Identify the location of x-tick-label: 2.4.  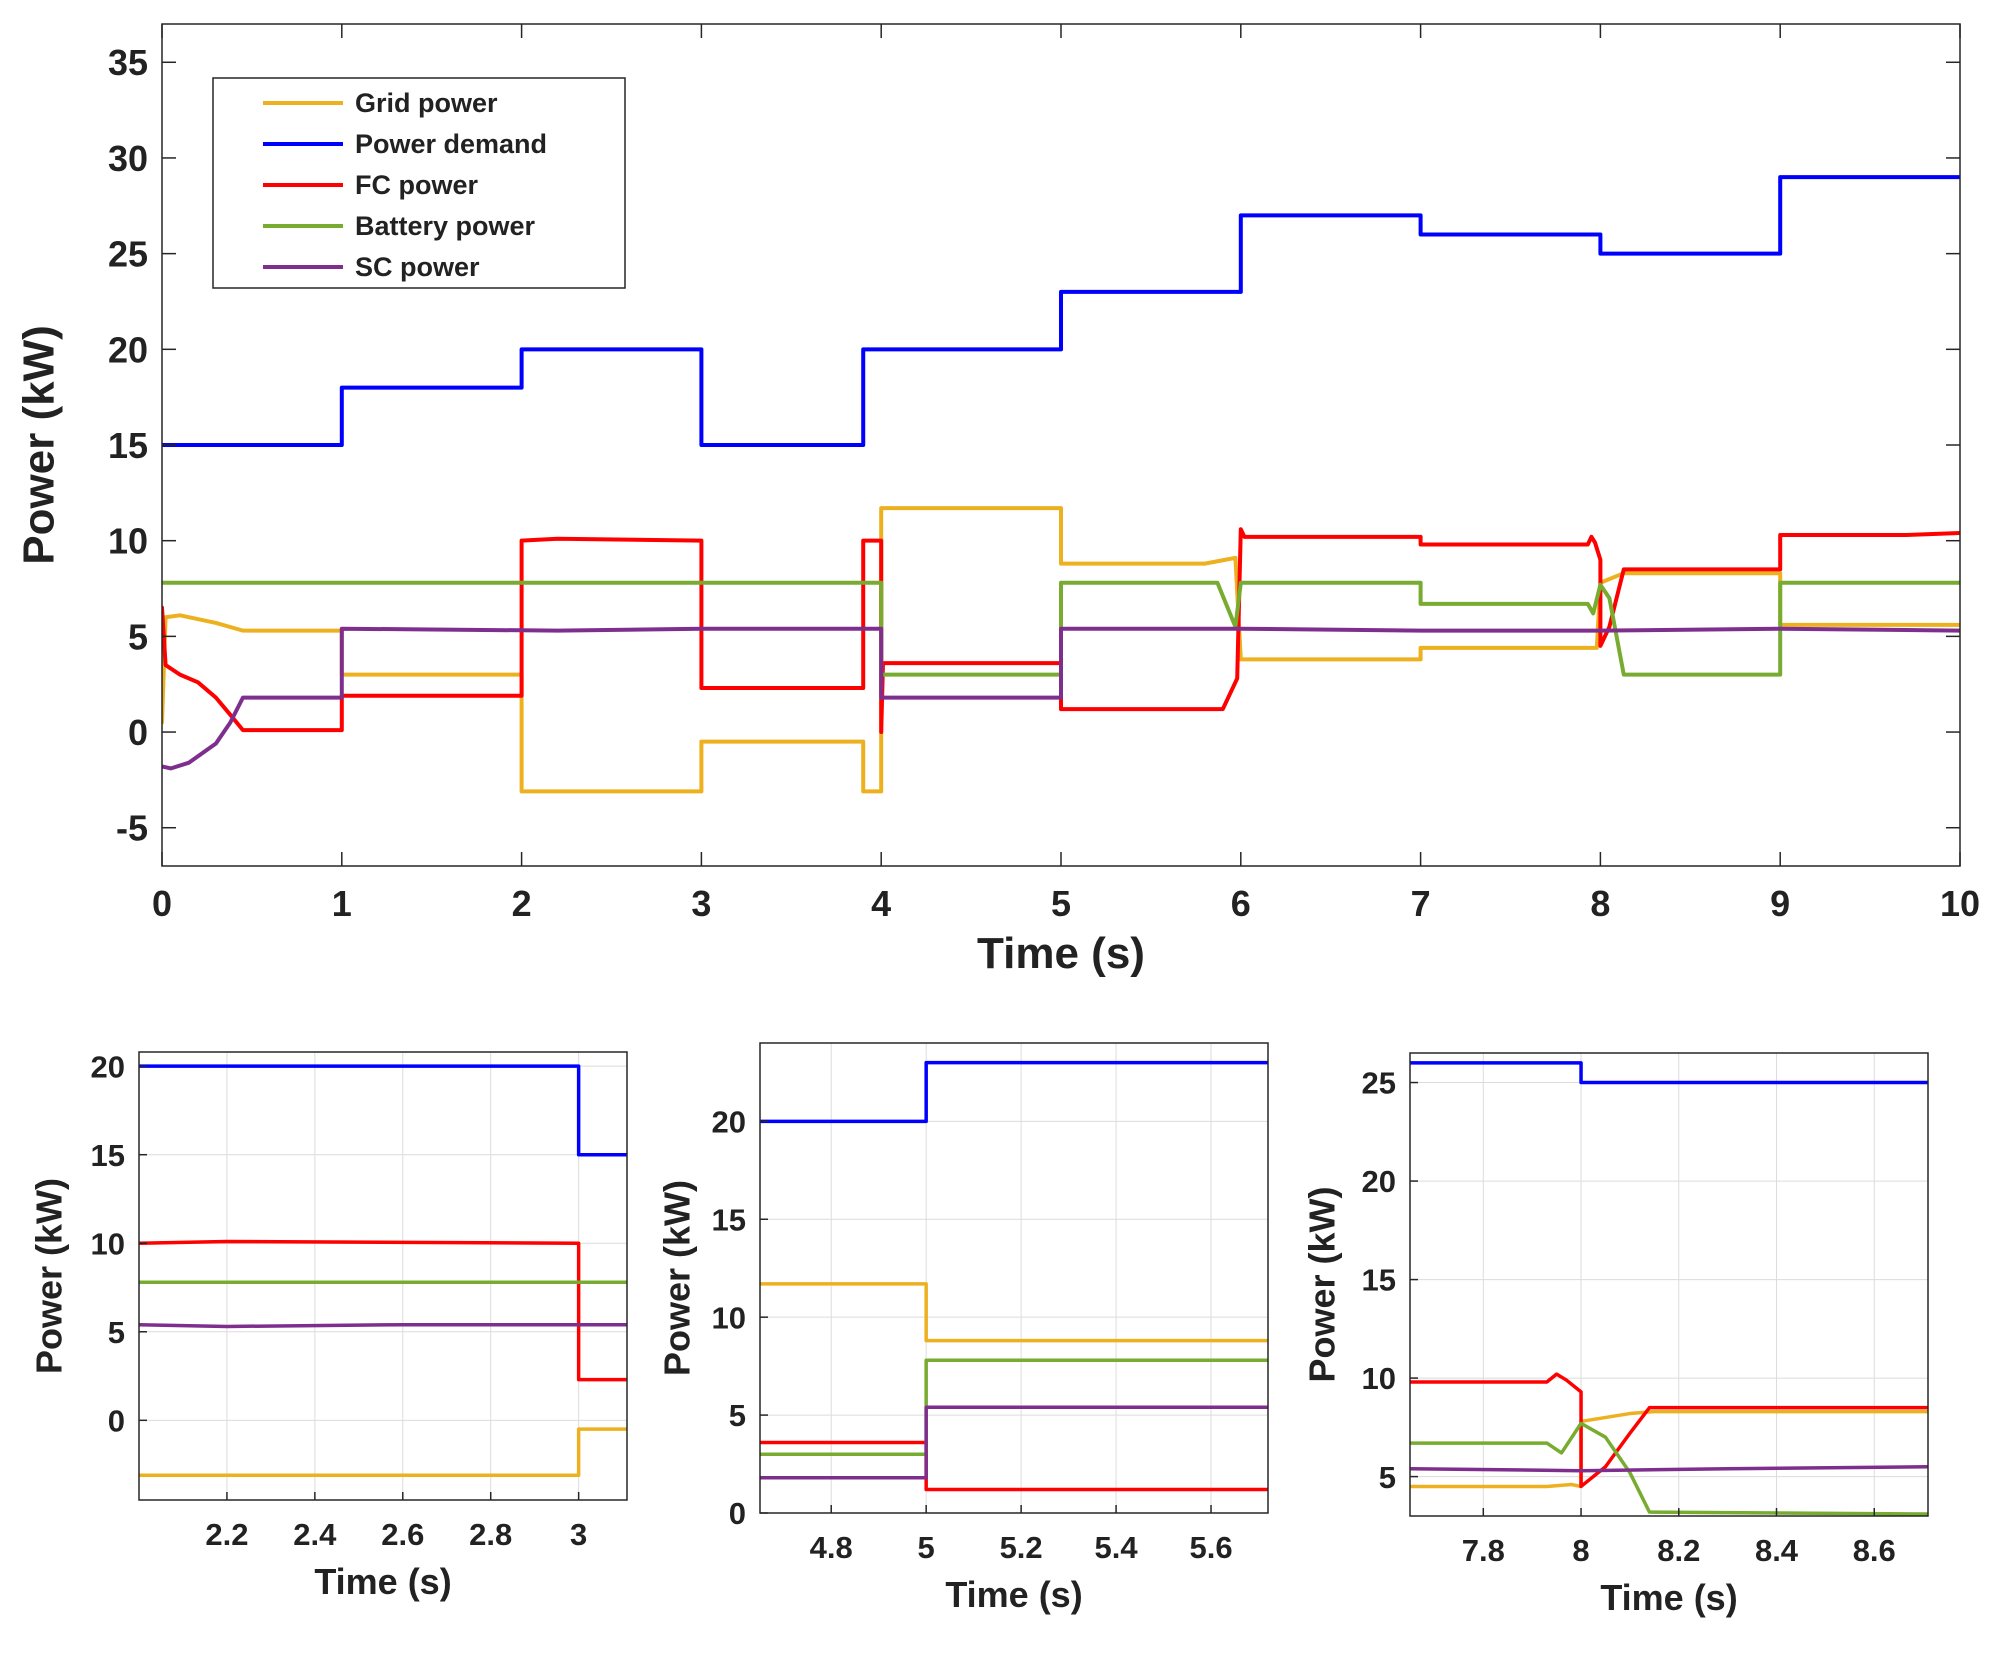
(315, 1534).